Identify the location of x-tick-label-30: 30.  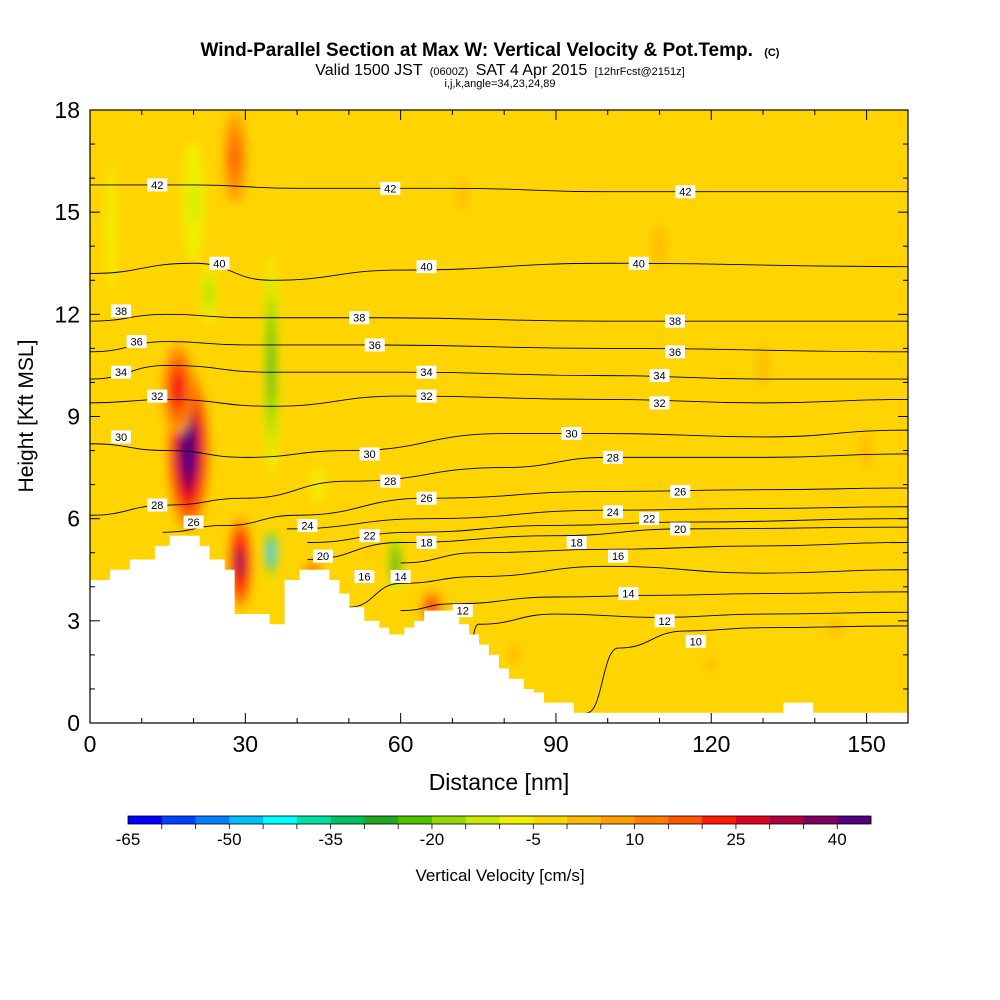
(246, 744).